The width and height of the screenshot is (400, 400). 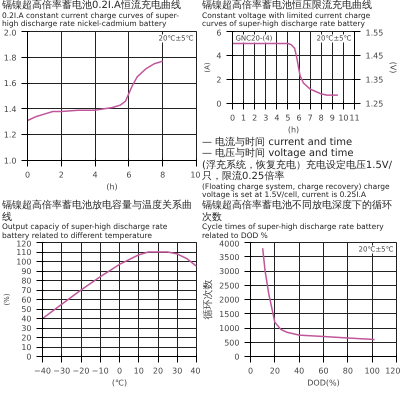 What do you see at coordinates (375, 79) in the screenshot?
I see `y2-tick-label: 1.35` at bounding box center [375, 79].